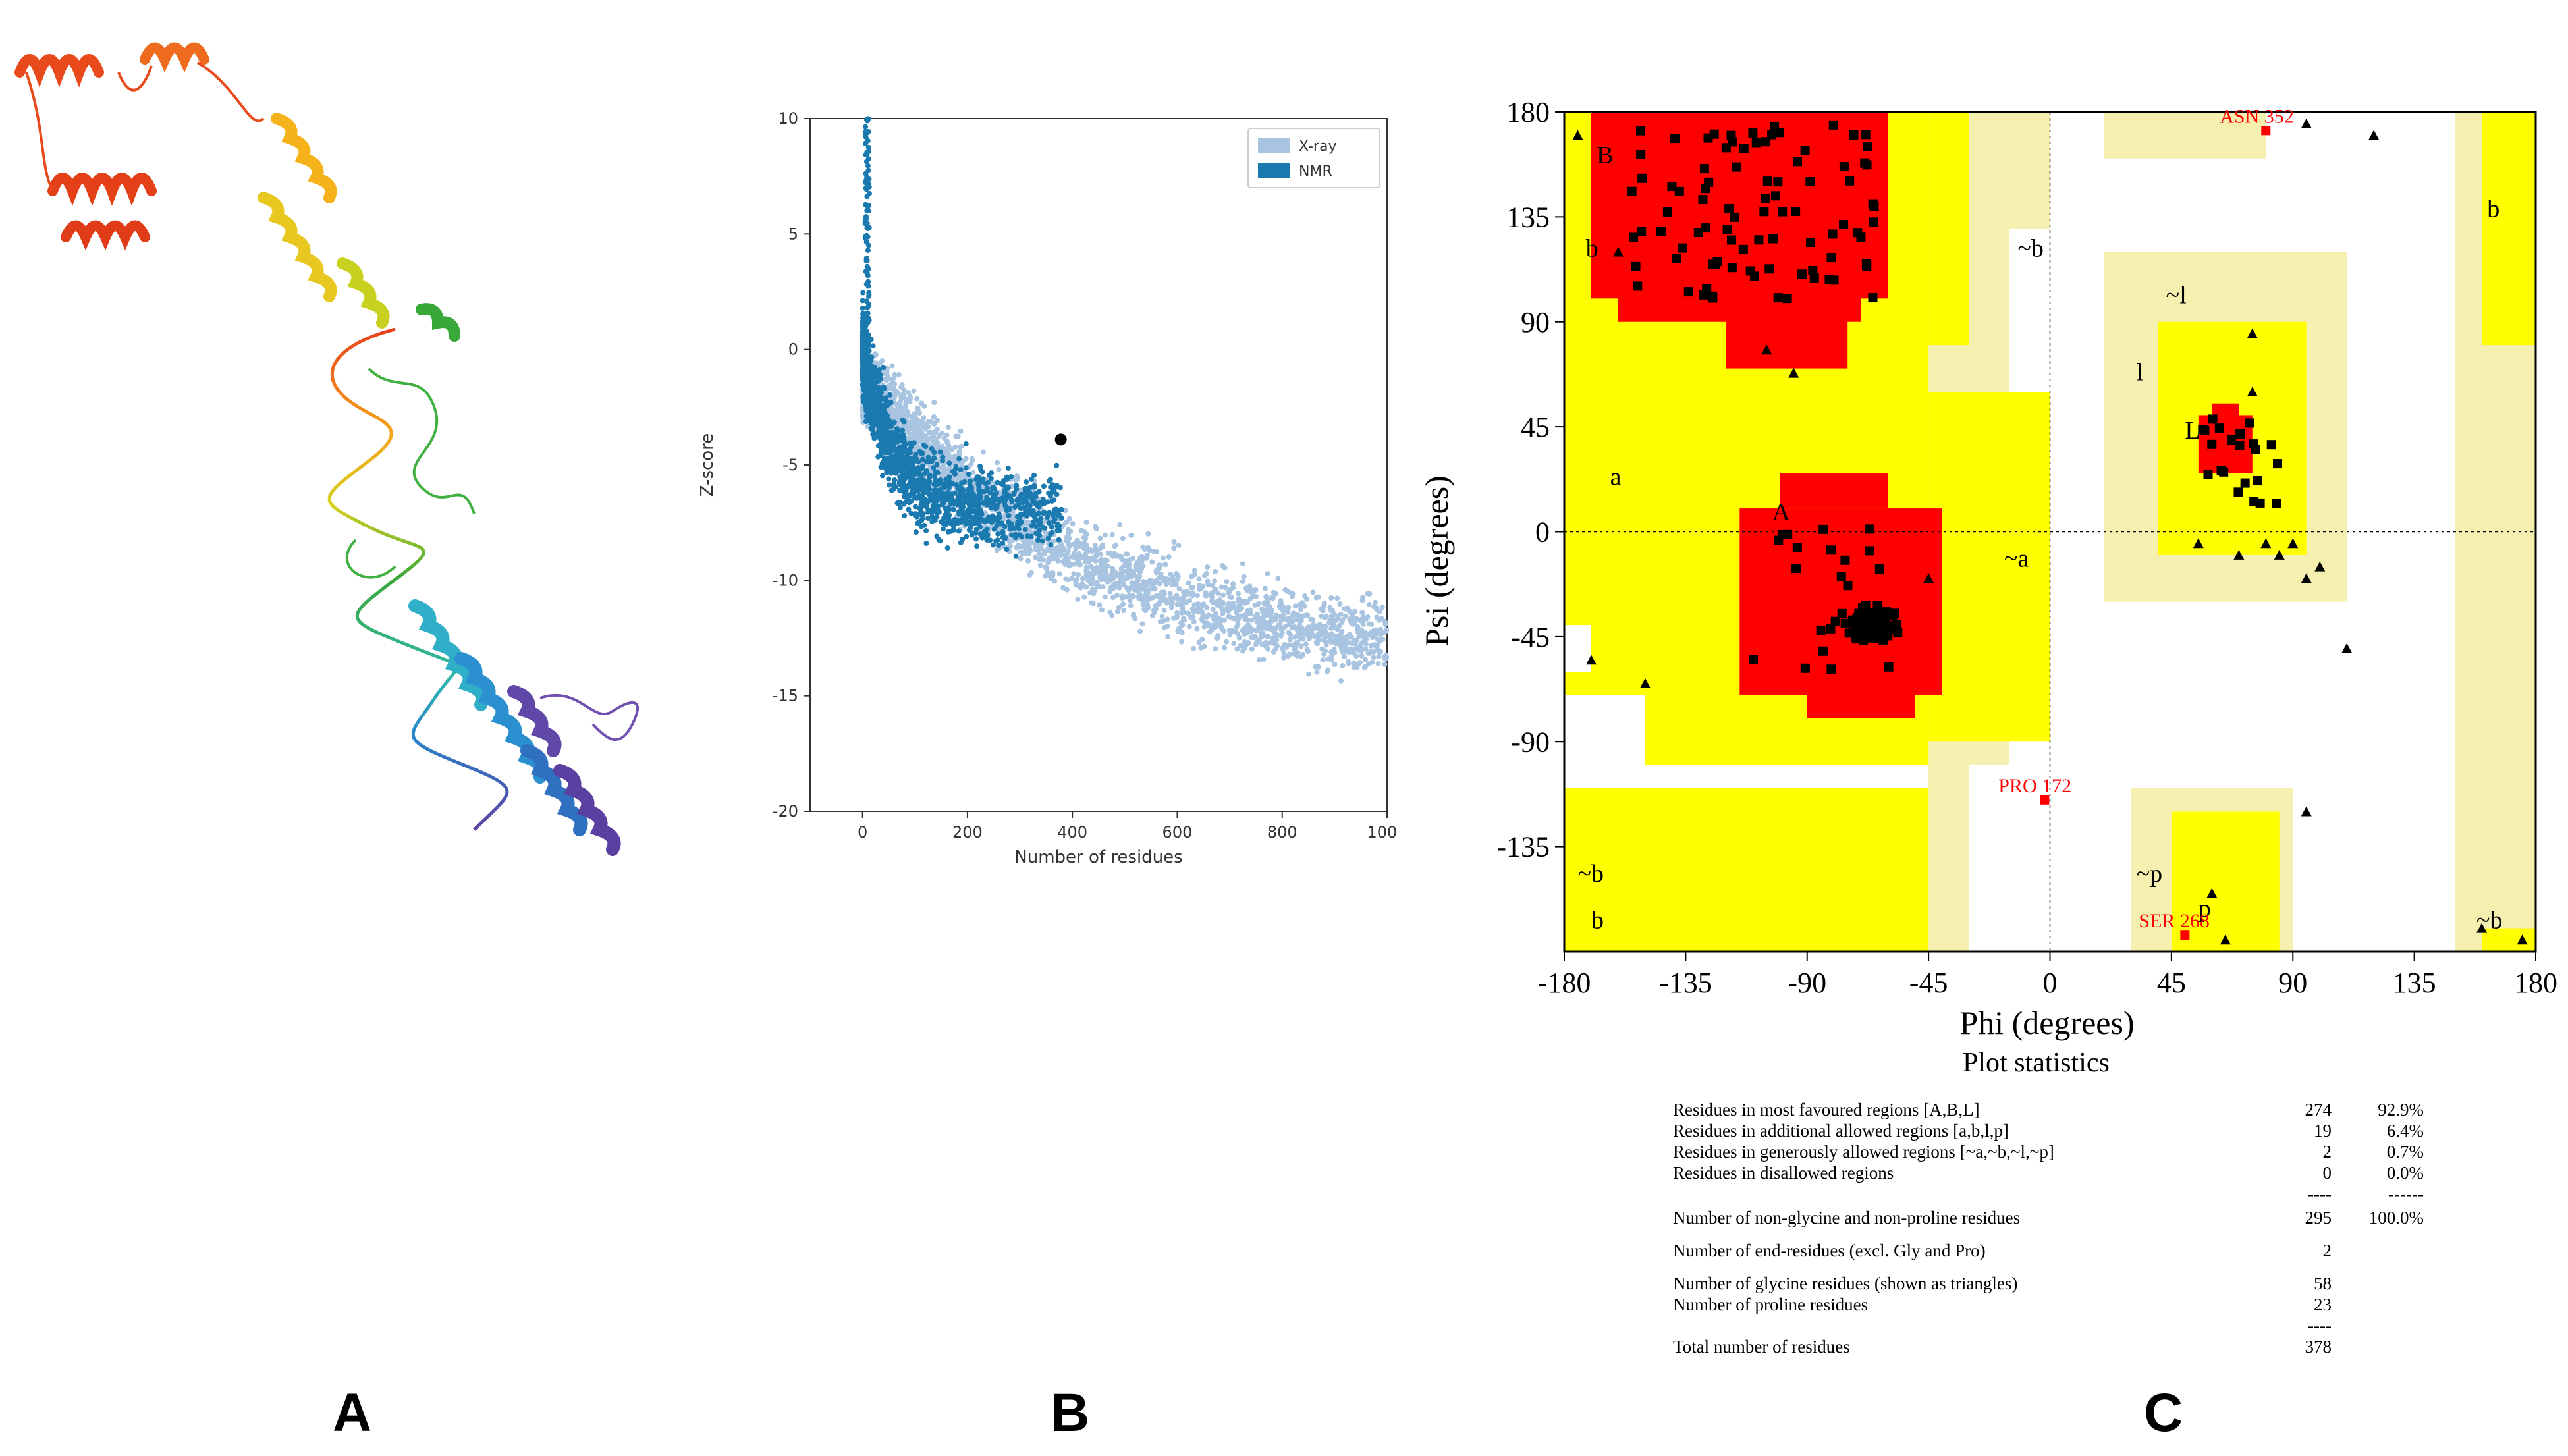  What do you see at coordinates (2536, 983) in the screenshot?
I see `phi-tick-label: 180` at bounding box center [2536, 983].